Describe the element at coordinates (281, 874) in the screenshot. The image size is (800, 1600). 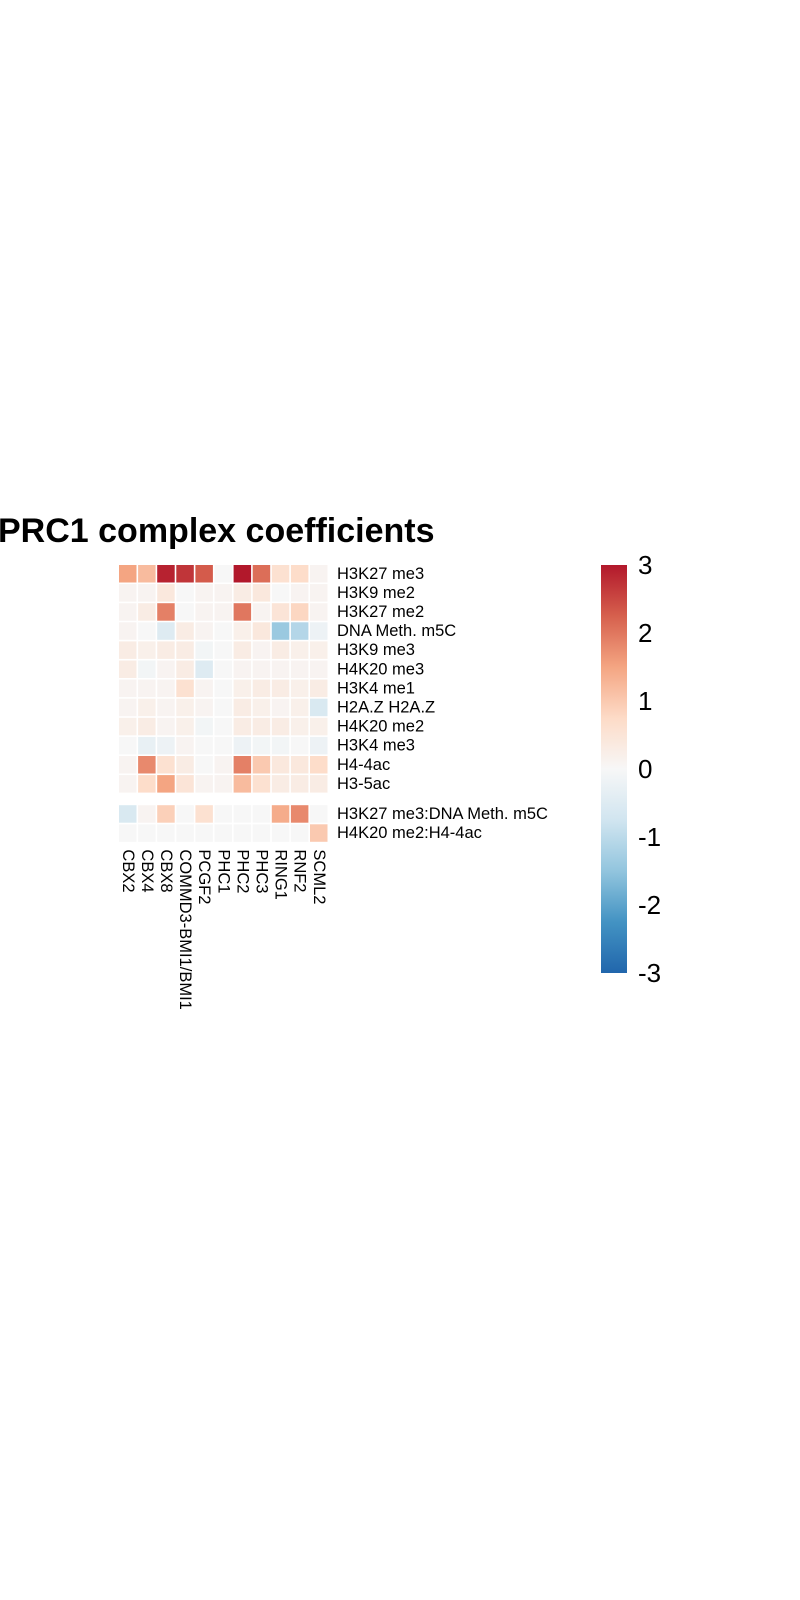
I see `column-label: RING1` at that location.